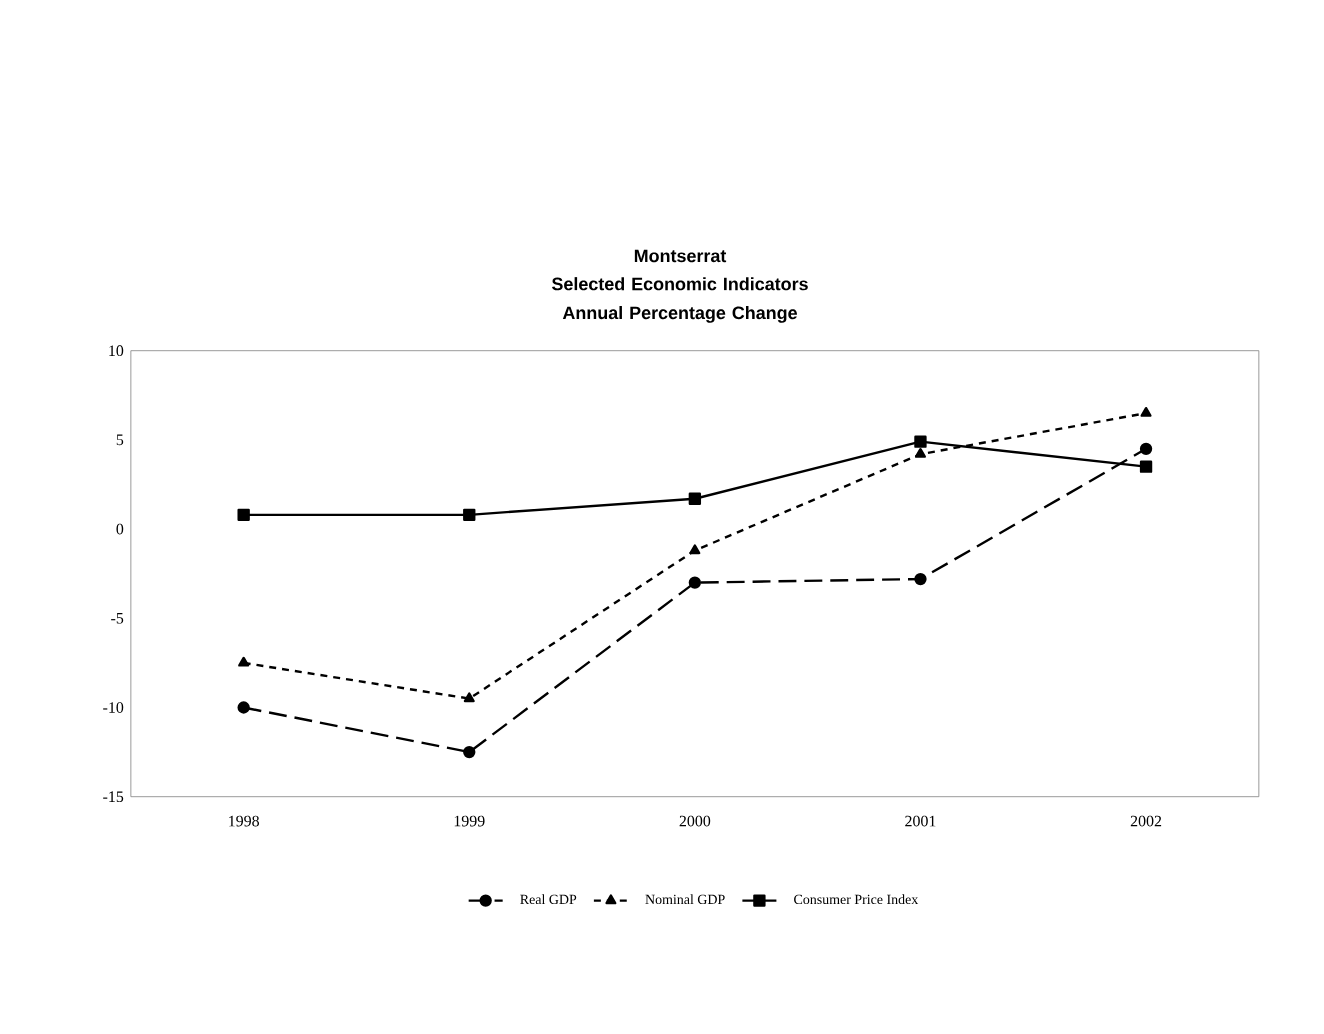 The width and height of the screenshot is (1324, 1034). I want to click on chart-subtitle: Selected Economic Indicators Annual Percentage Change, so click(679, 300).